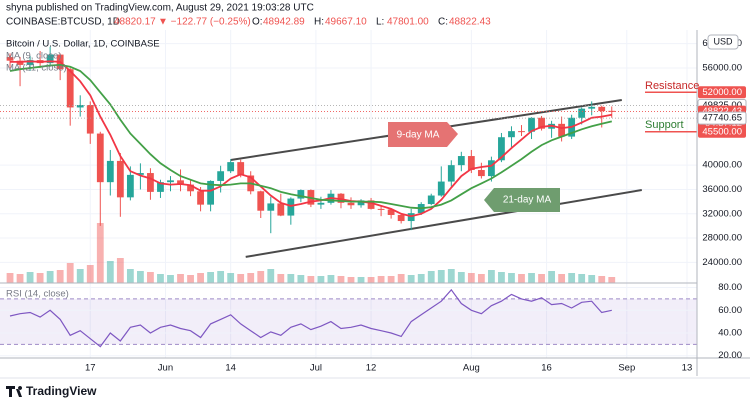 The height and width of the screenshot is (404, 750). What do you see at coordinates (546, 368) in the screenshot?
I see `x-tick-label: 16` at bounding box center [546, 368].